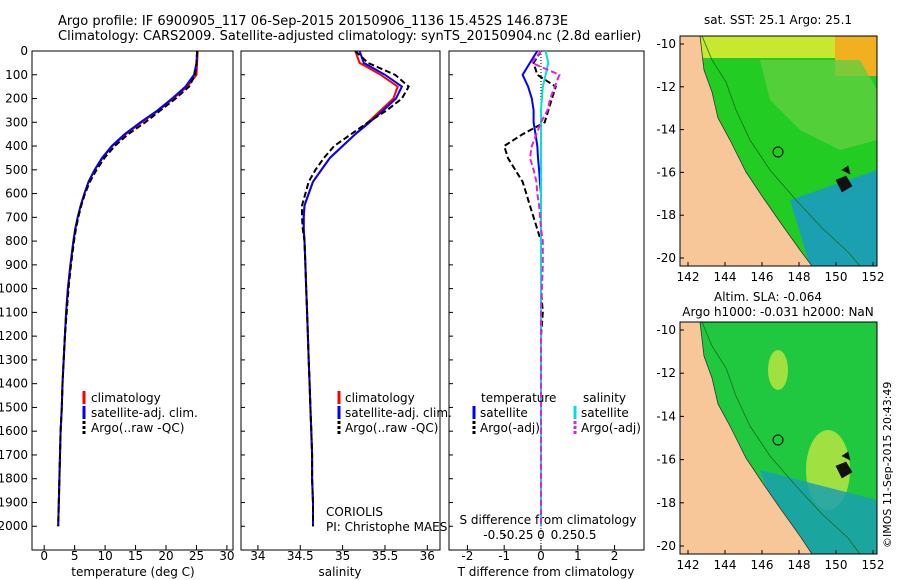 Image resolution: width=900 pixels, height=580 pixels. Describe the element at coordinates (778, 152) in the screenshot. I see `sst-float-position` at that location.